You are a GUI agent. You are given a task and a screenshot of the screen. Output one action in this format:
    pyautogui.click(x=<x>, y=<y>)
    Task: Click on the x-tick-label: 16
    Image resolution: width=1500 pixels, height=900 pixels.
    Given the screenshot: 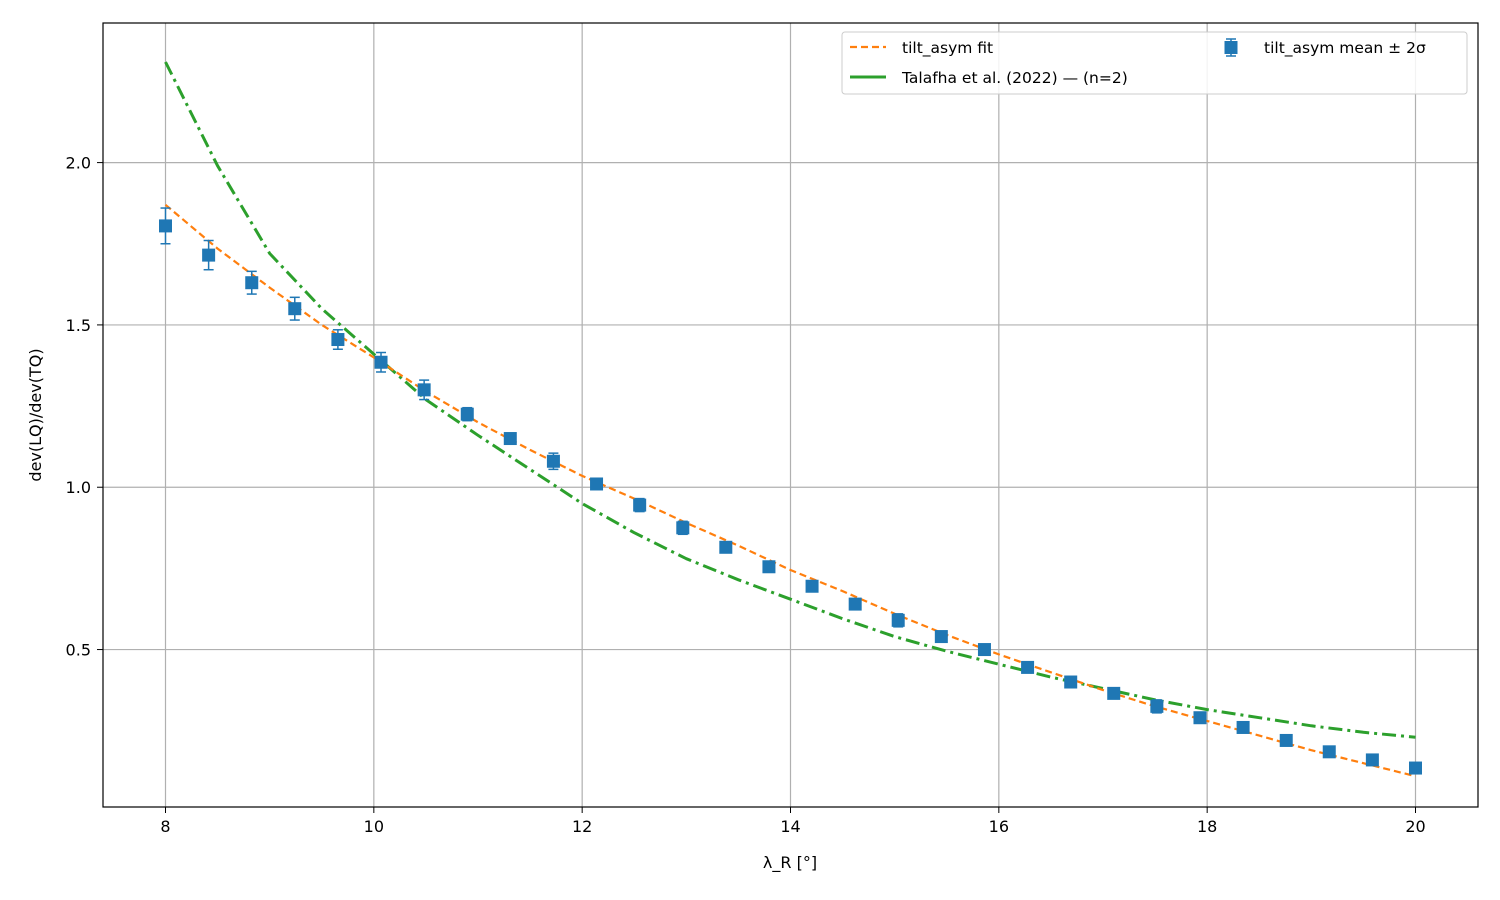 What is the action you would take?
    pyautogui.click(x=999, y=826)
    